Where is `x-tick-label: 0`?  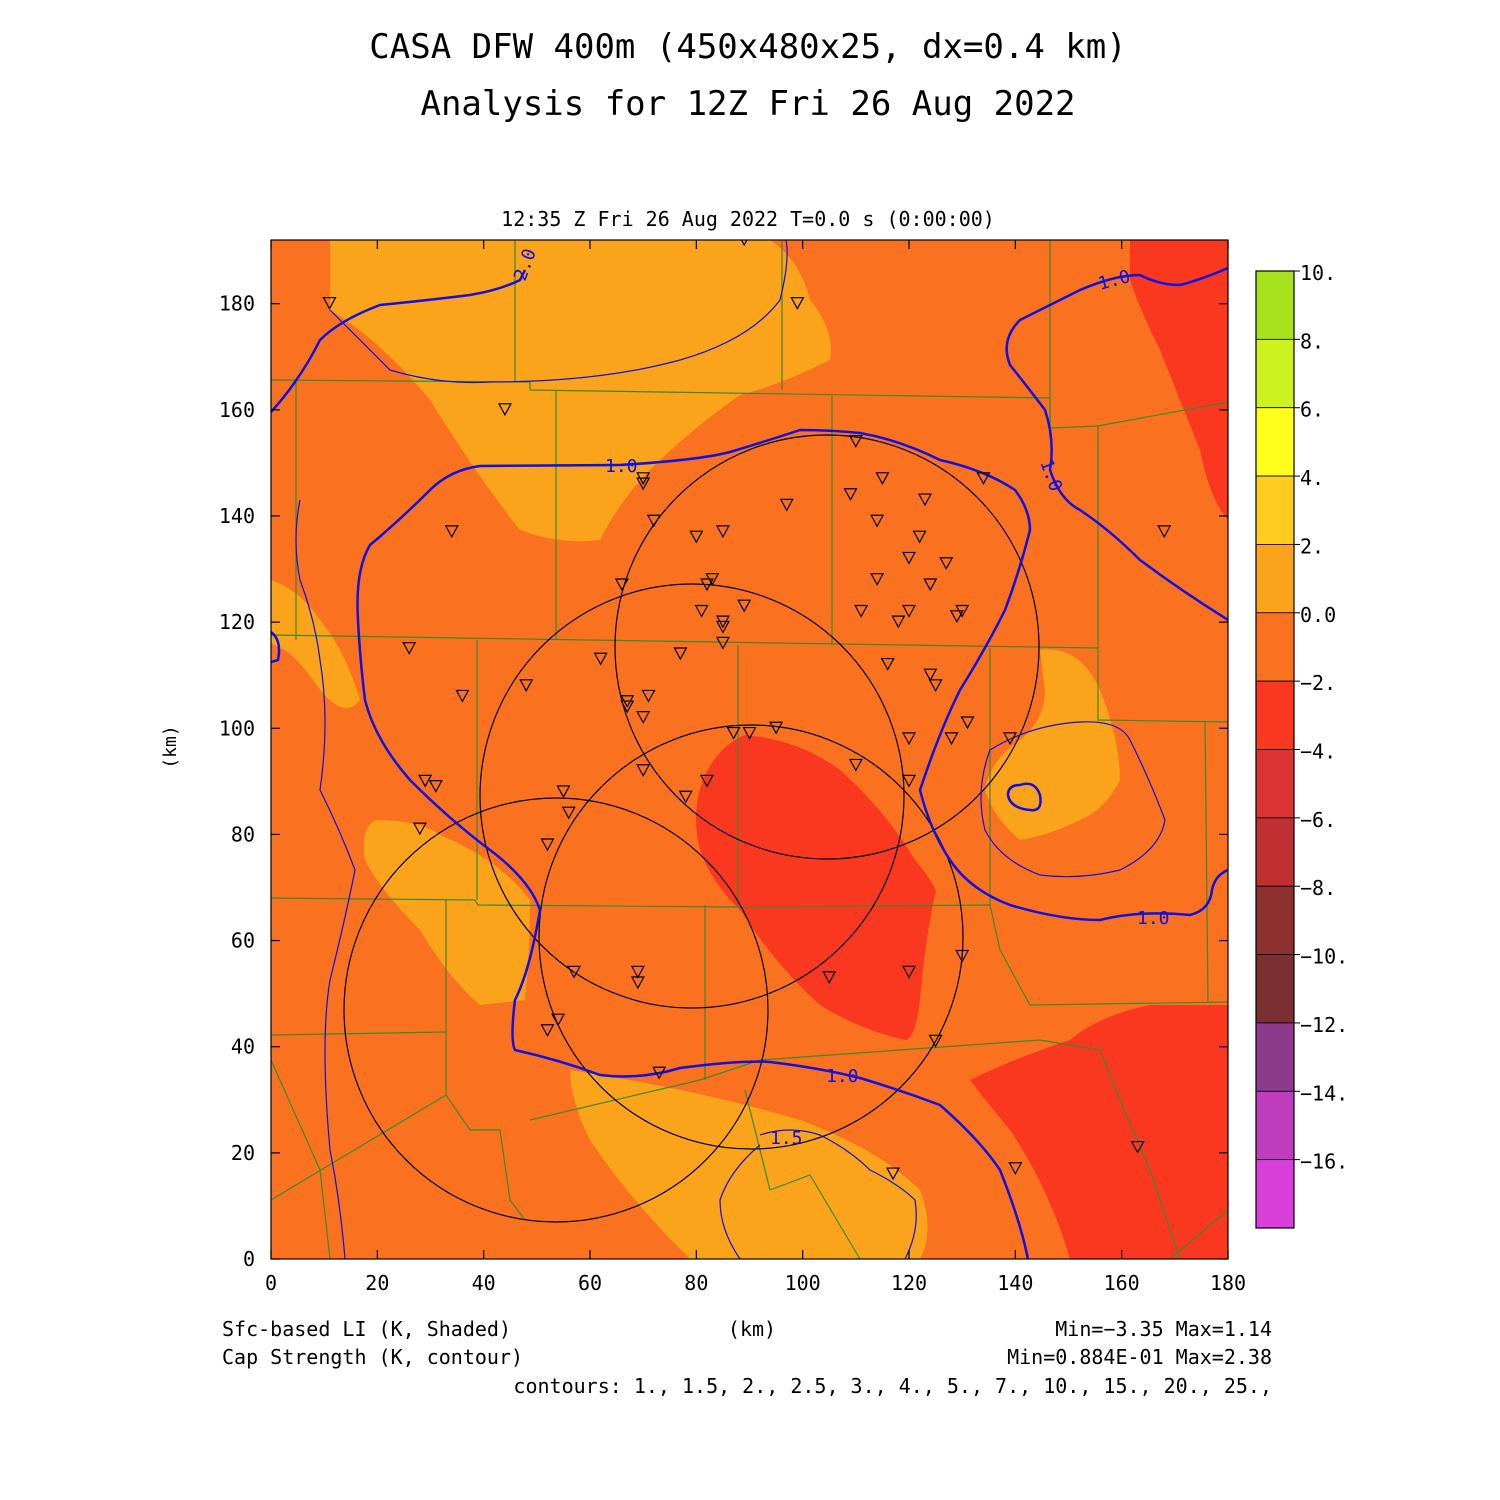
x-tick-label: 0 is located at coordinates (271, 1283).